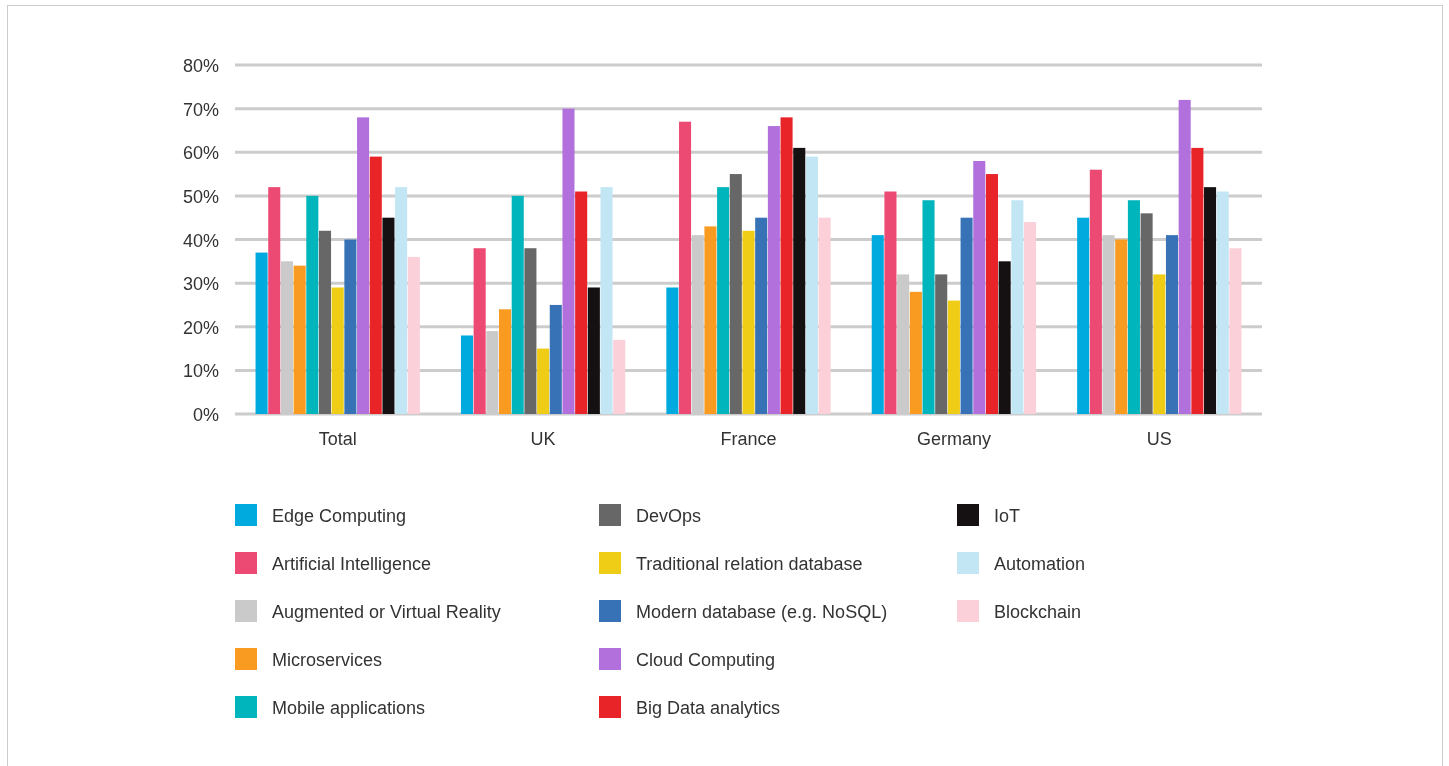  I want to click on legend-label: DevOps, so click(669, 516).